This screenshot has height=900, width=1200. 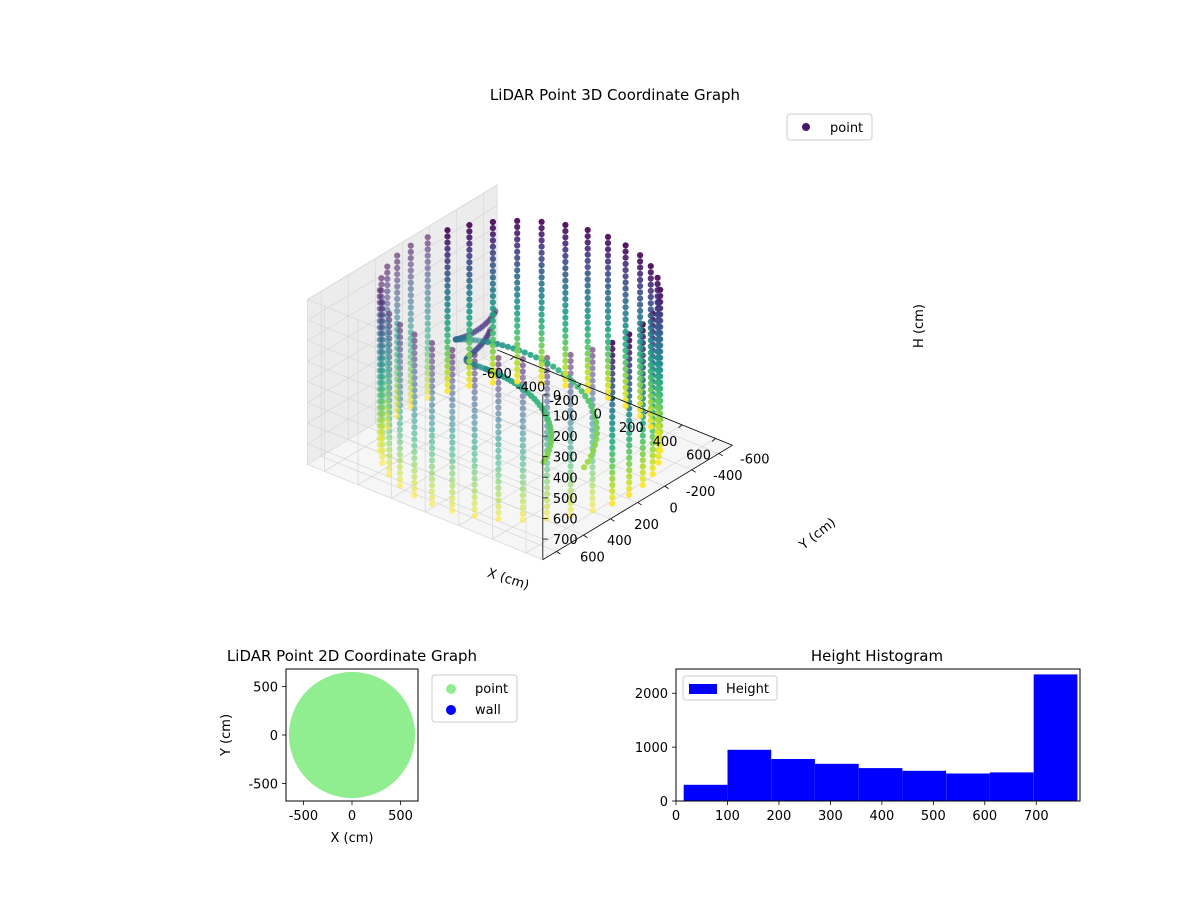 What do you see at coordinates (817, 534) in the screenshot?
I see `chart-3d-ylabel: Y (cm)` at bounding box center [817, 534].